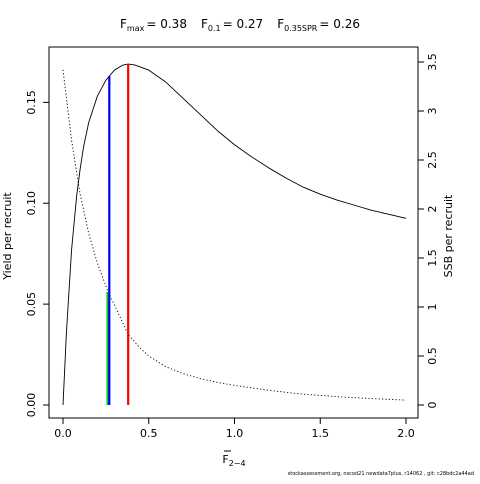 The width and height of the screenshot is (480, 484). What do you see at coordinates (432, 307) in the screenshot?
I see `y-right-tick-label: 1` at bounding box center [432, 307].